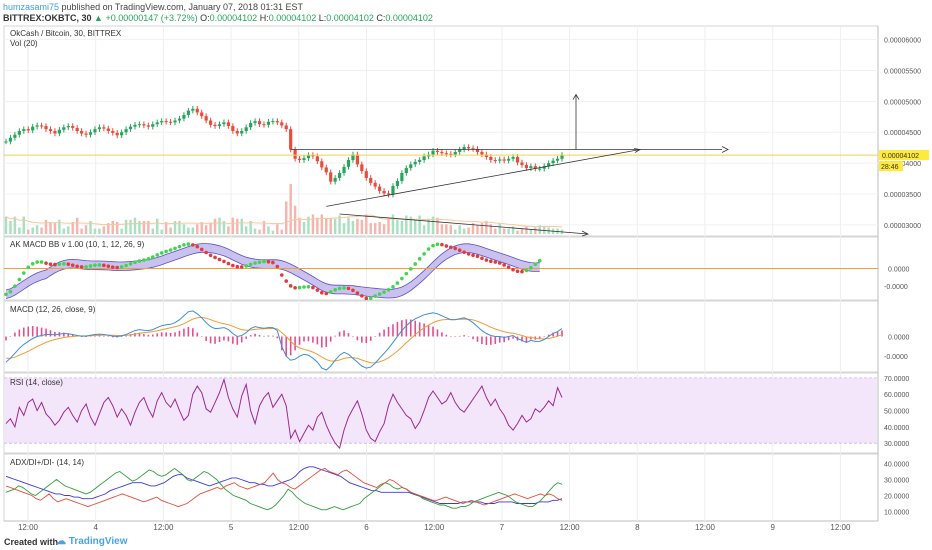  What do you see at coordinates (322, 18) in the screenshot?
I see `low-label: L:` at bounding box center [322, 18].